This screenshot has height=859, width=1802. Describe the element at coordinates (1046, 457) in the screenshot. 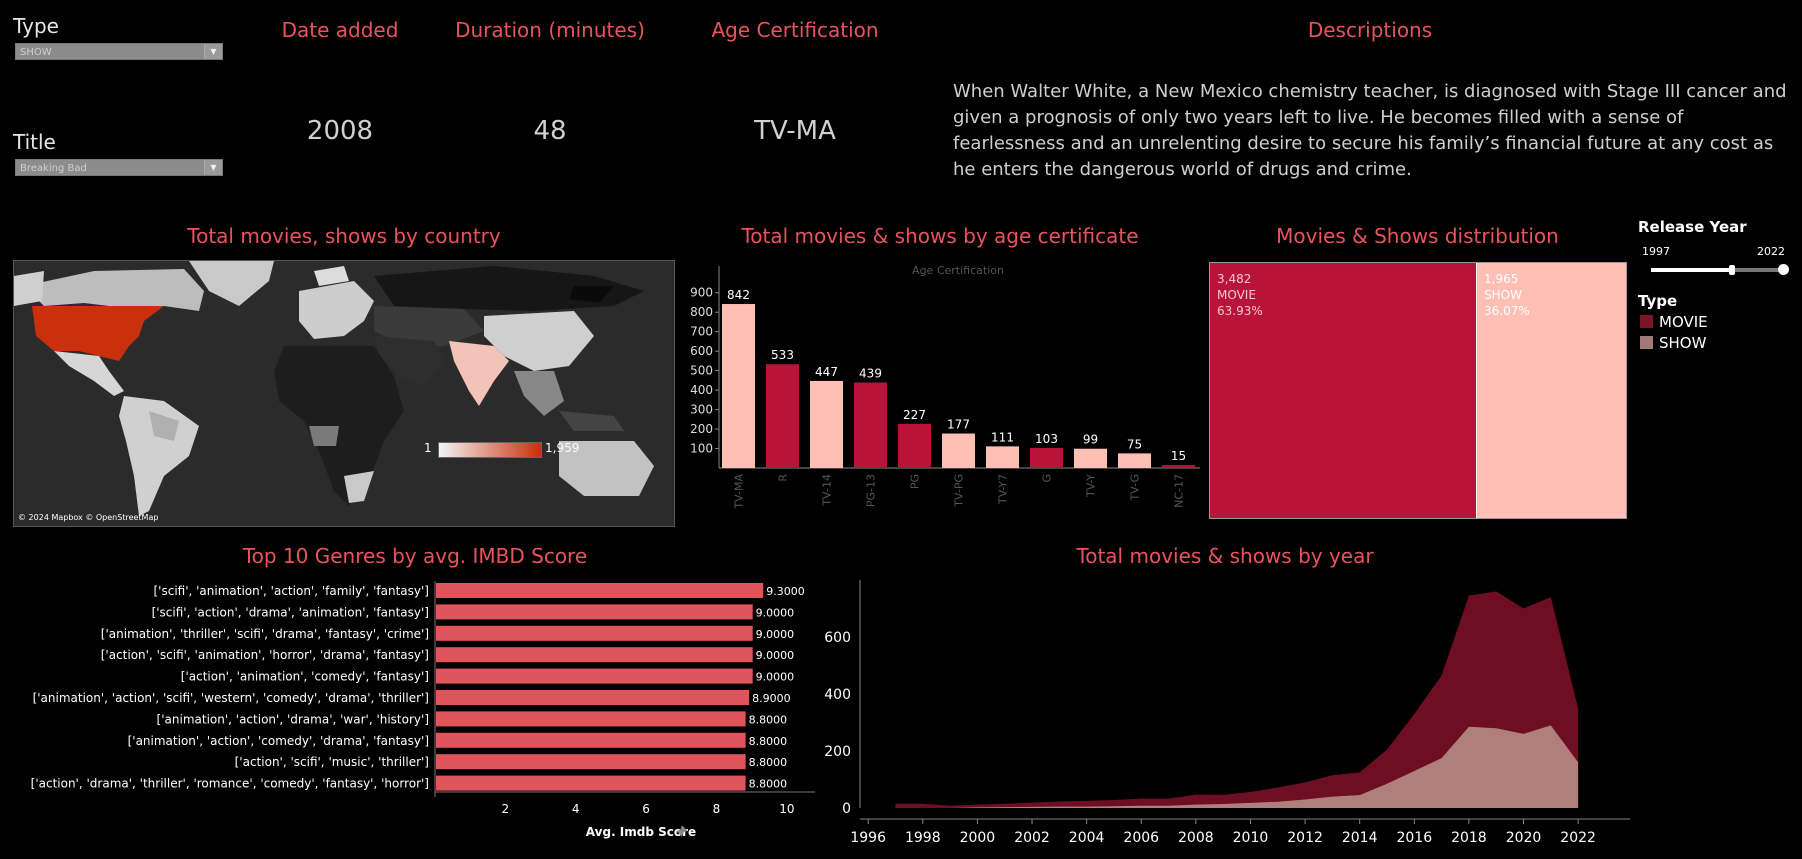

I see `age-bar-g` at that location.